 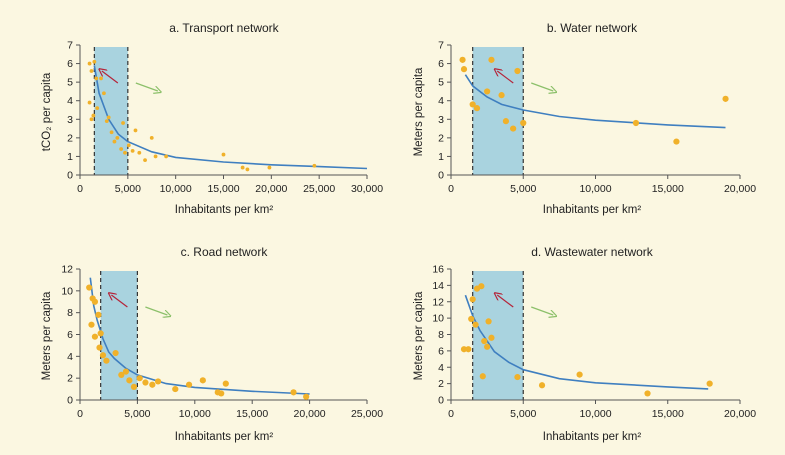 I want to click on y-tick-label: 8, so click(x=70, y=313).